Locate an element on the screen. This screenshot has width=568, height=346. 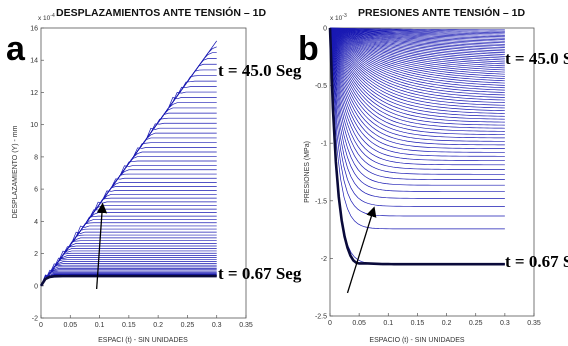
x-axis-label-b: ESPACIO (t) - SIN UNIDADES is located at coordinates (416, 340).